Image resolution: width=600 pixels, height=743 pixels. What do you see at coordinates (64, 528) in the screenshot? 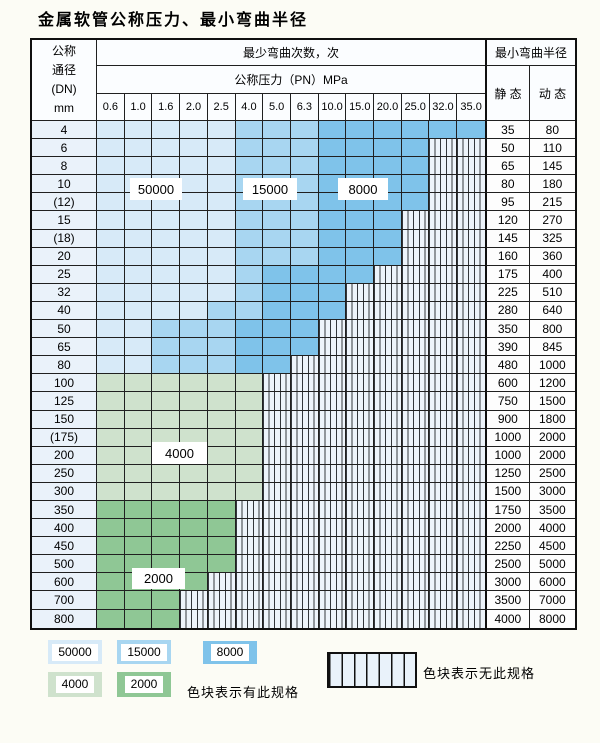
I see `dn-cell: 400` at bounding box center [64, 528].